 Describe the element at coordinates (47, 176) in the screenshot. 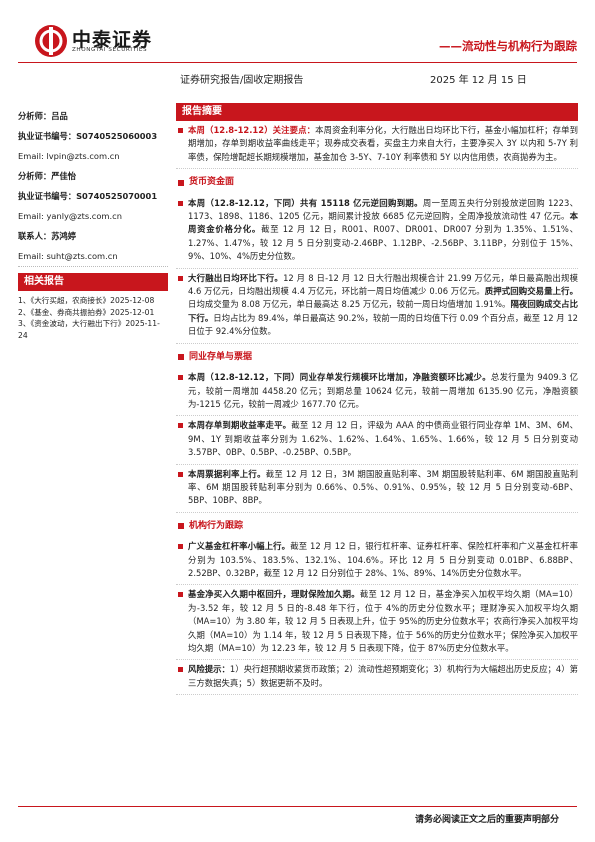

I see `contact-label: 分析师：严佳怡` at that location.